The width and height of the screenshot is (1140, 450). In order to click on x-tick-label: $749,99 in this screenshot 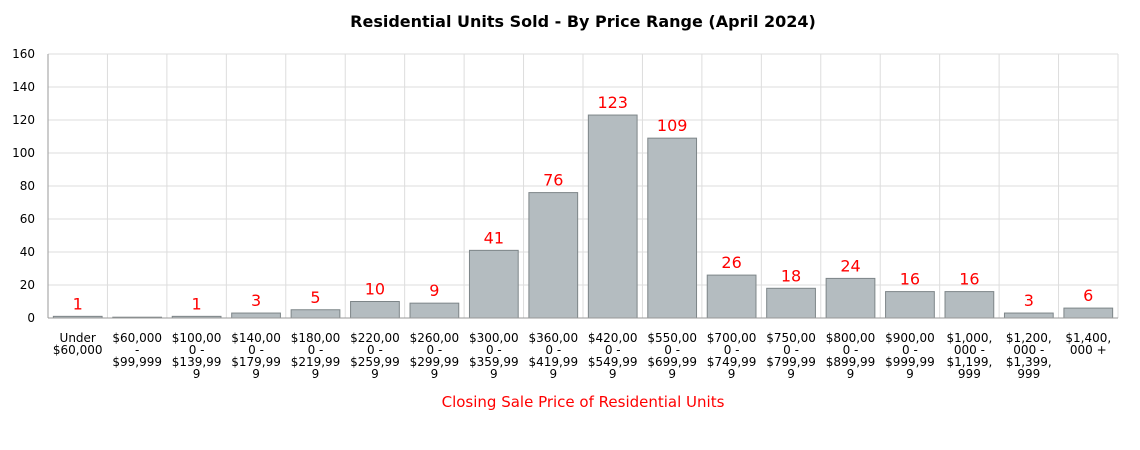, I will do `click(732, 362)`.